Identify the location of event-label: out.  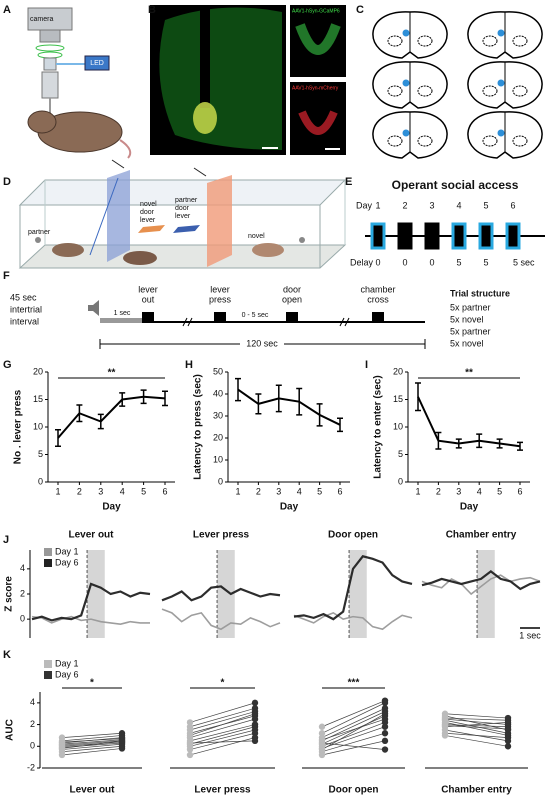
(148, 299).